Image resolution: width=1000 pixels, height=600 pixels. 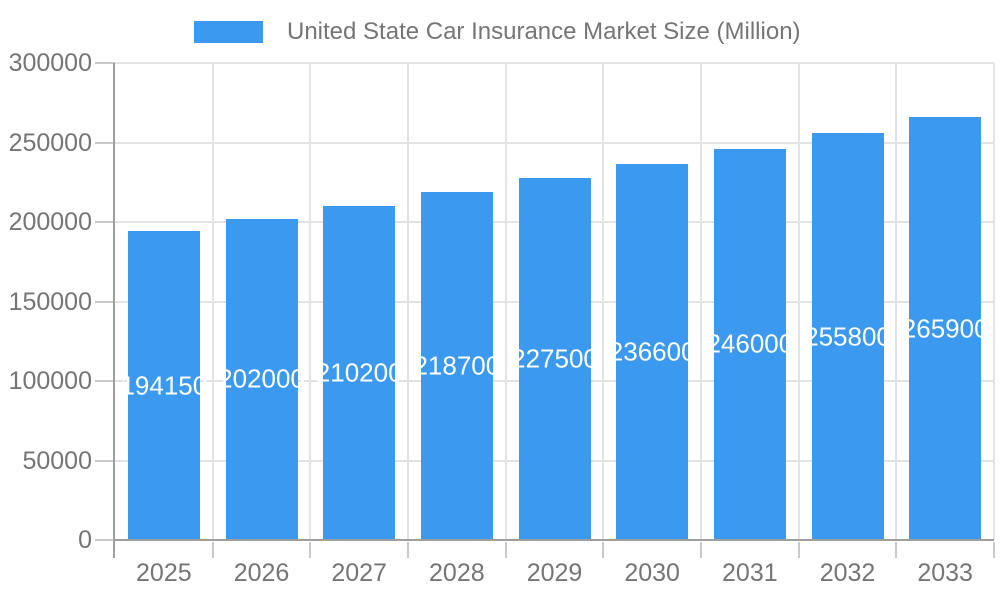 What do you see at coordinates (359, 573) in the screenshot?
I see `x-tick-label: 2027` at bounding box center [359, 573].